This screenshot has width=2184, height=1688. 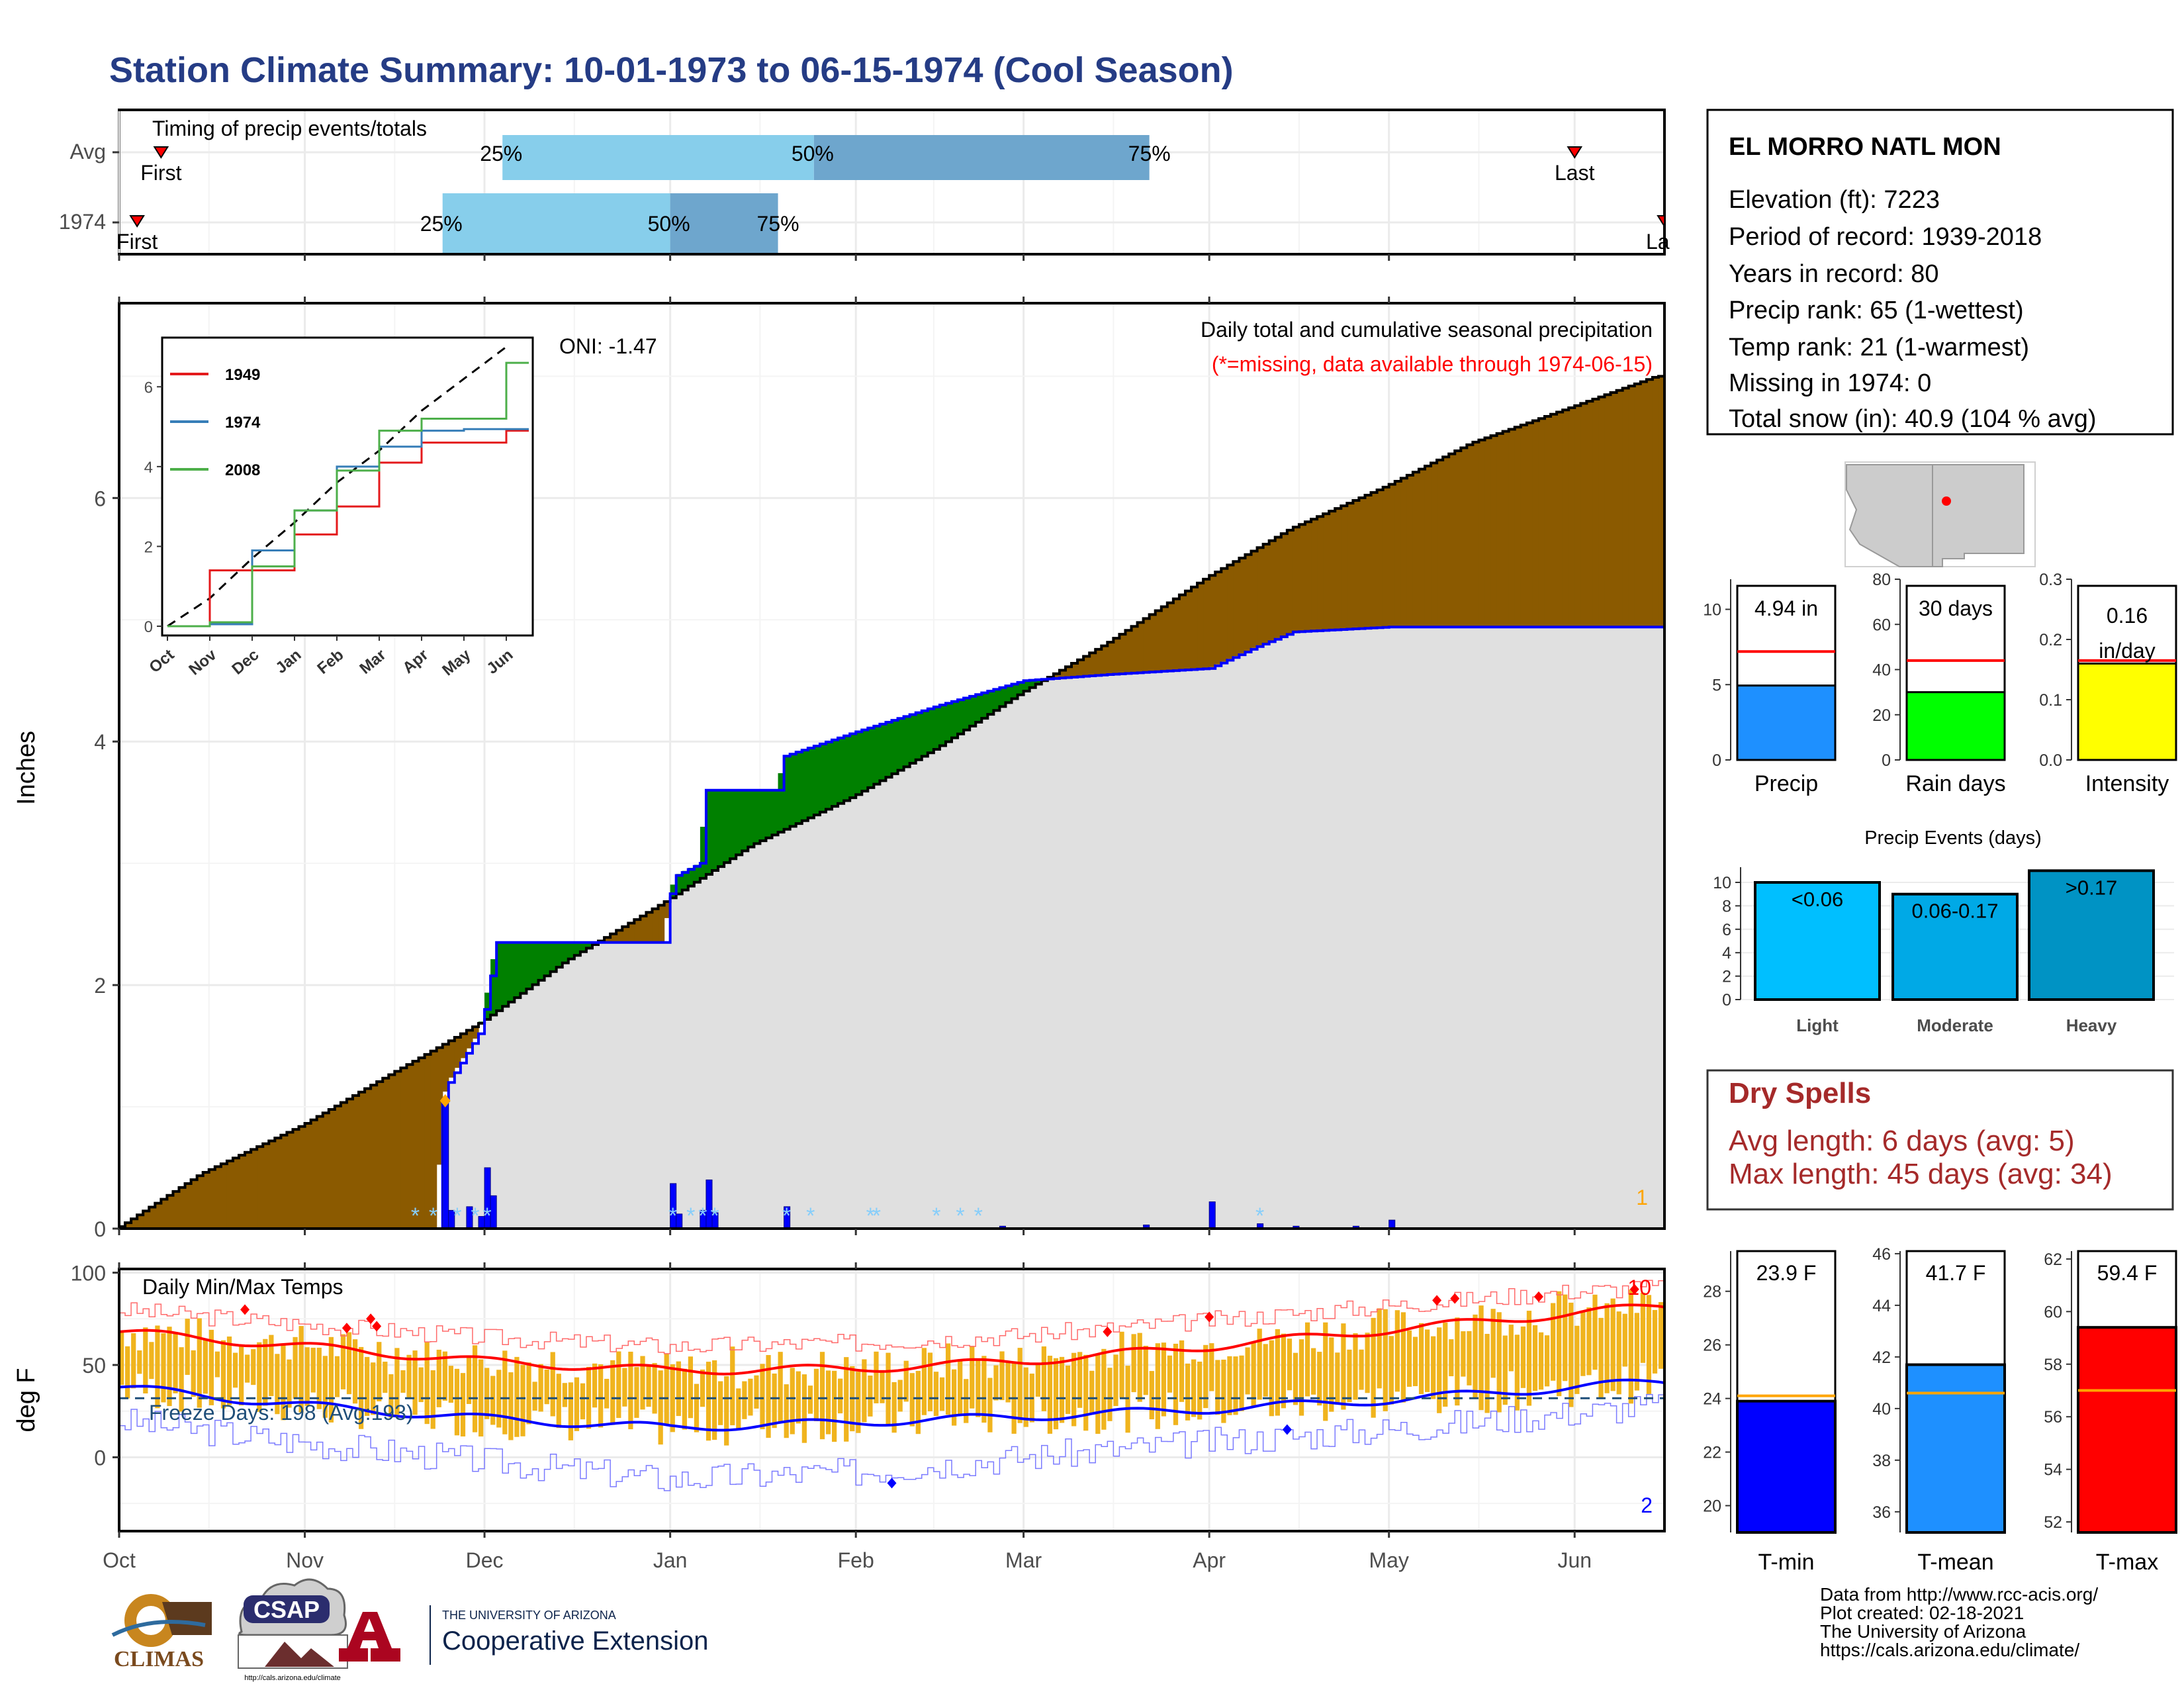 What do you see at coordinates (1955, 1562) in the screenshot?
I see `temp-category-label: T-mean` at bounding box center [1955, 1562].